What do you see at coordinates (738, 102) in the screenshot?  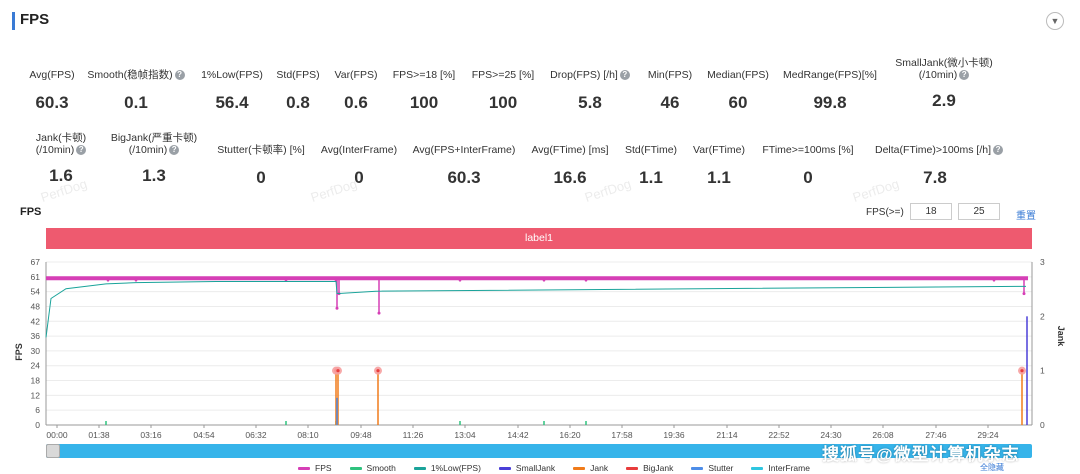 I see `metric-value: 60` at bounding box center [738, 102].